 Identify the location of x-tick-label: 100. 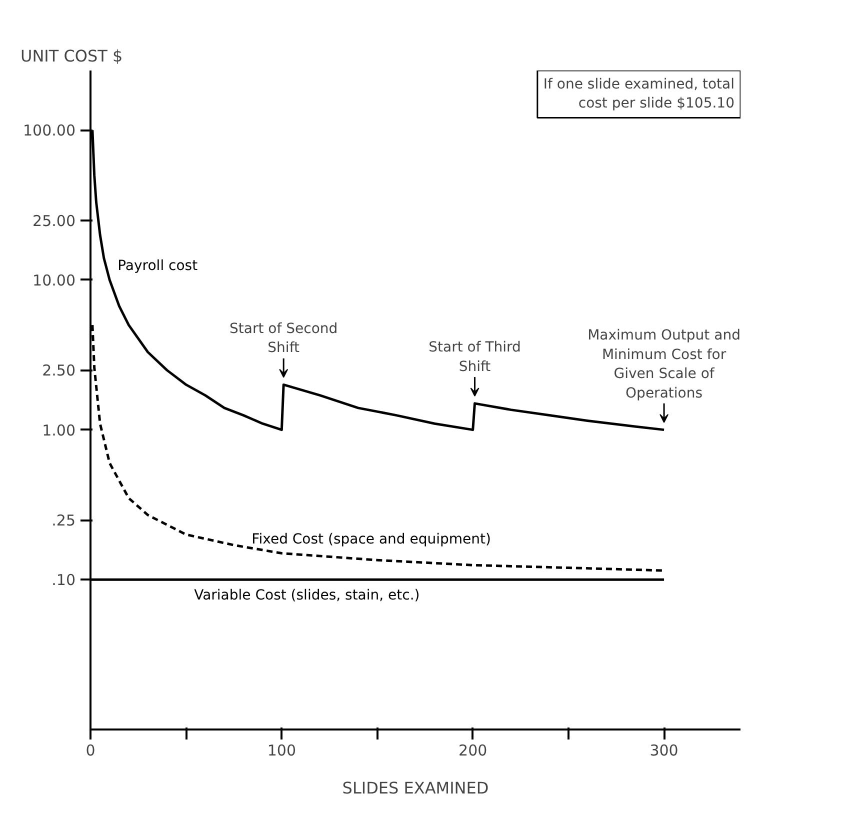
(281, 751).